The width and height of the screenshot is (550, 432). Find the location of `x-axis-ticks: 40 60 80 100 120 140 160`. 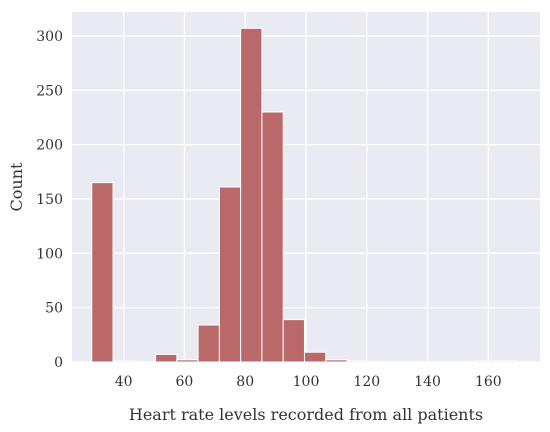

x-axis-ticks: 40 60 80 100 120 140 160 is located at coordinates (308, 382).